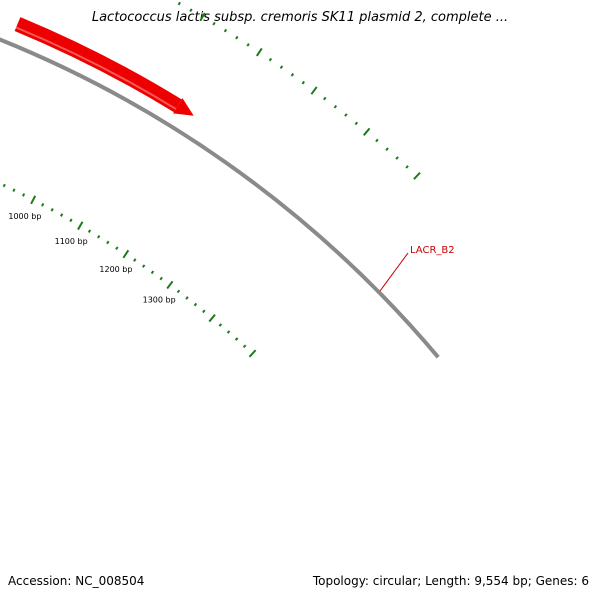 This screenshot has height=600, width=600. I want to click on scale-label: 1200 bp, so click(115, 269).